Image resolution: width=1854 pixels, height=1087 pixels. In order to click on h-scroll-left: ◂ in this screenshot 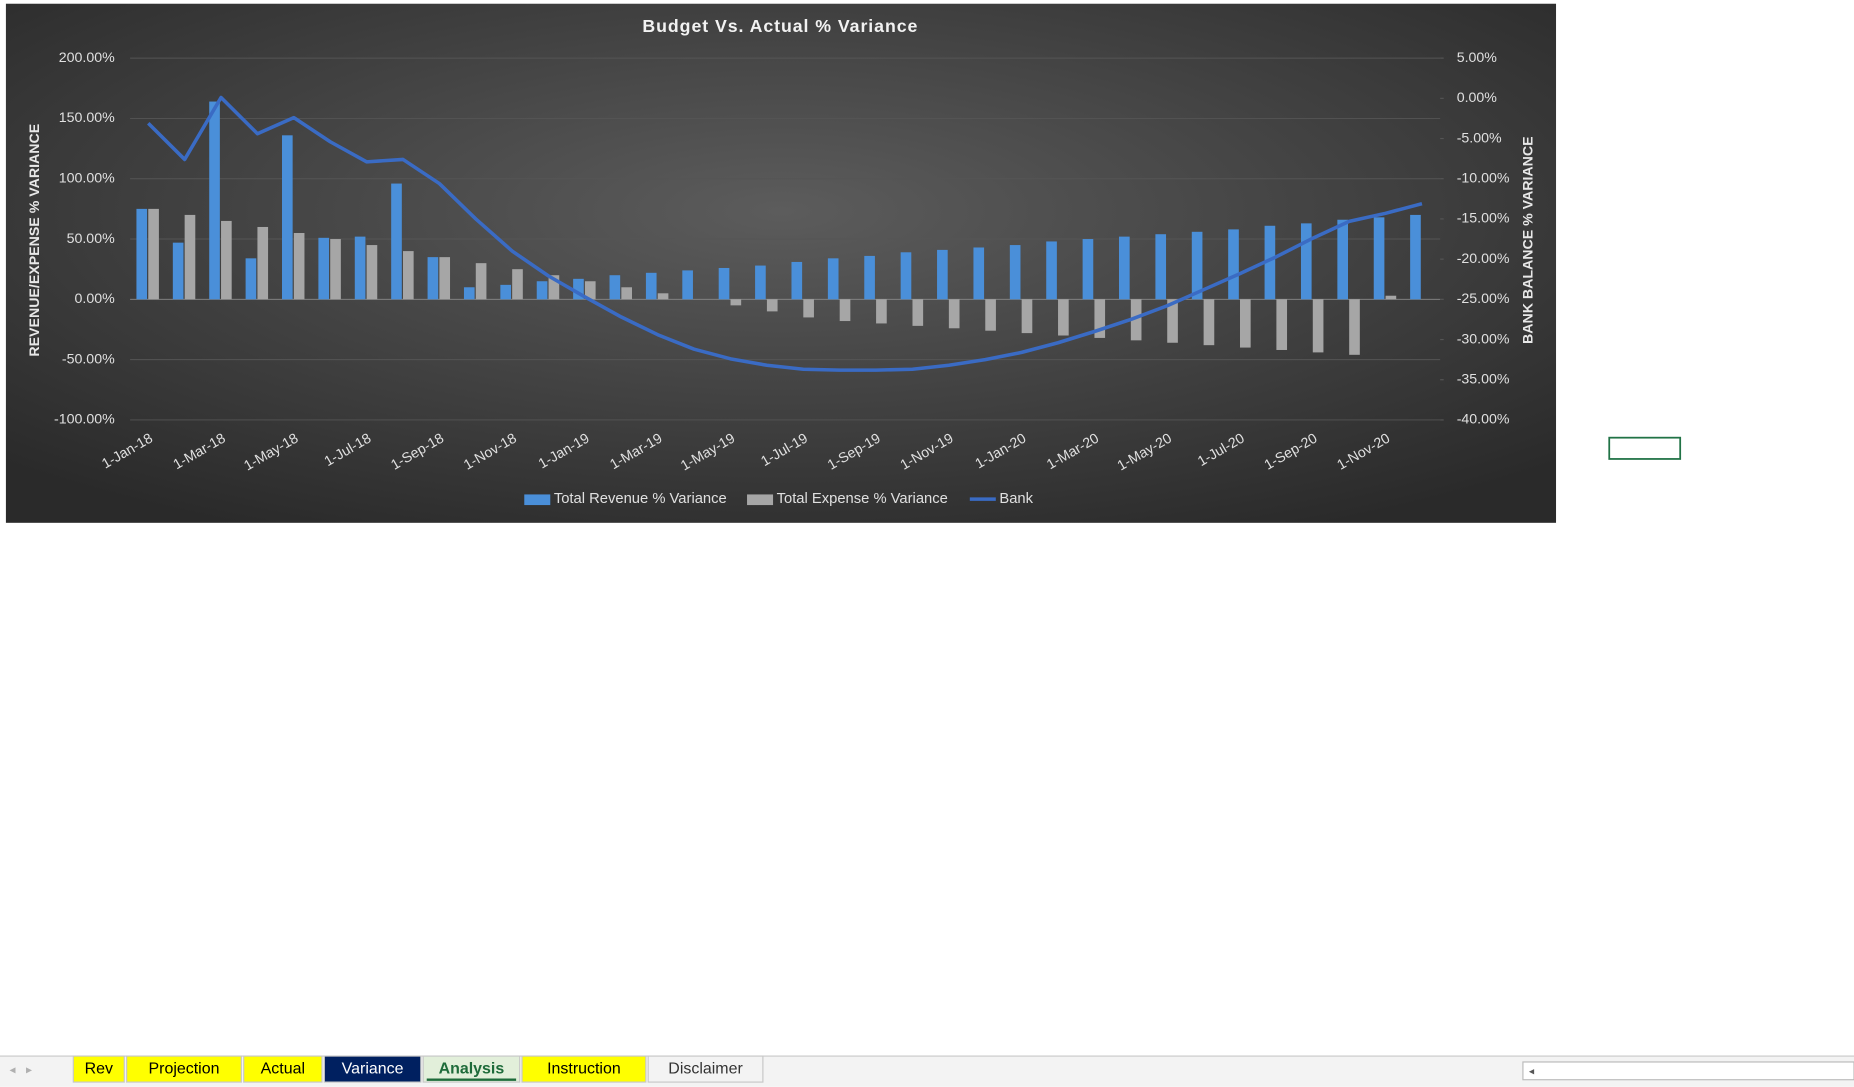, I will do `click(1532, 1071)`.